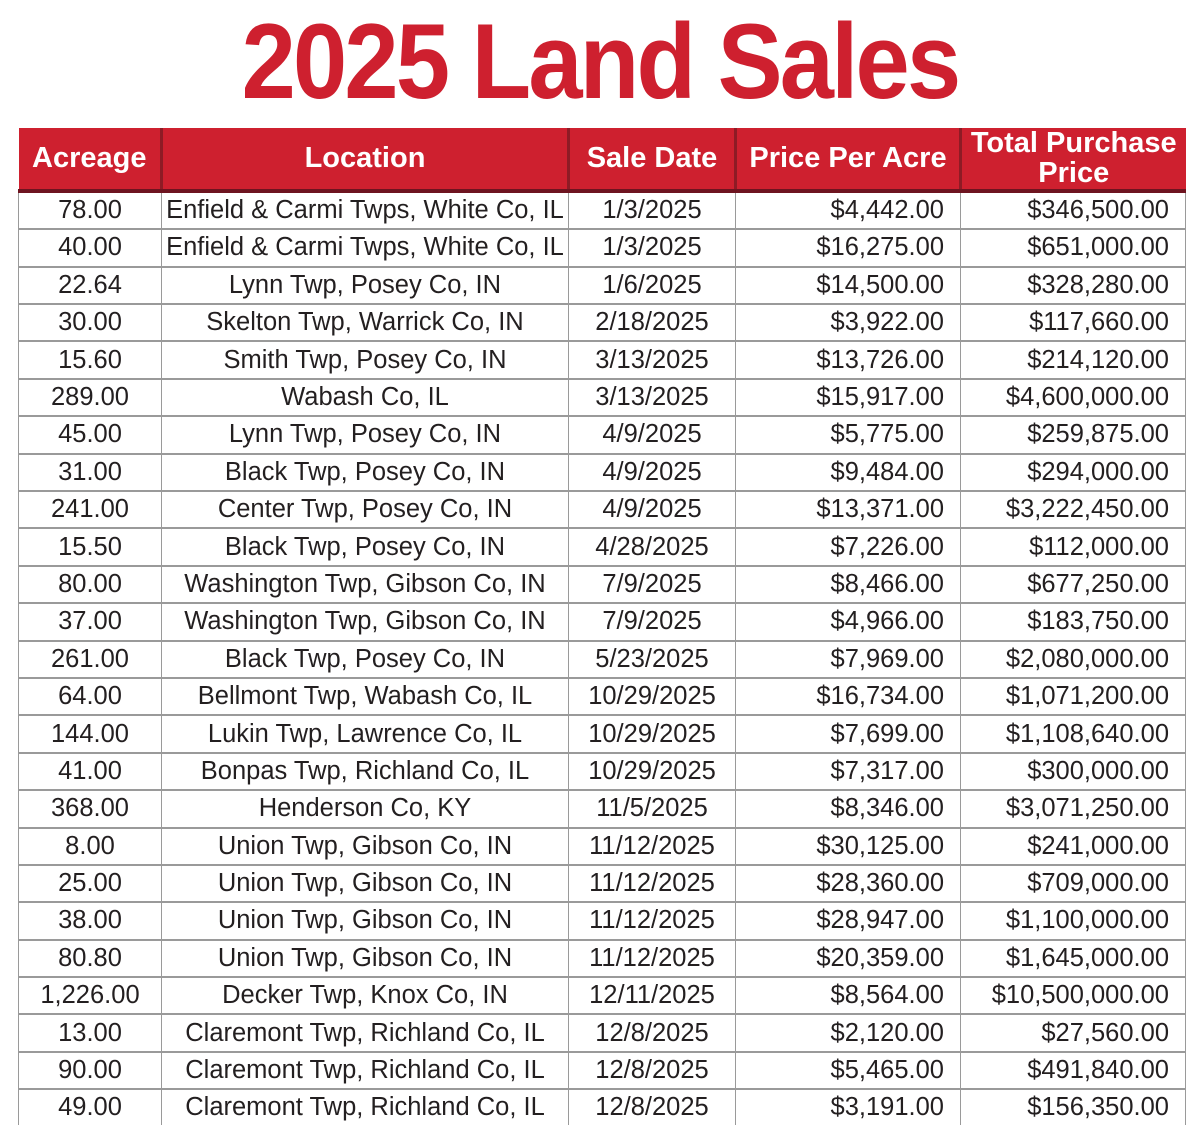  I want to click on price-per-acre-cell: $16,734.00, so click(848, 696).